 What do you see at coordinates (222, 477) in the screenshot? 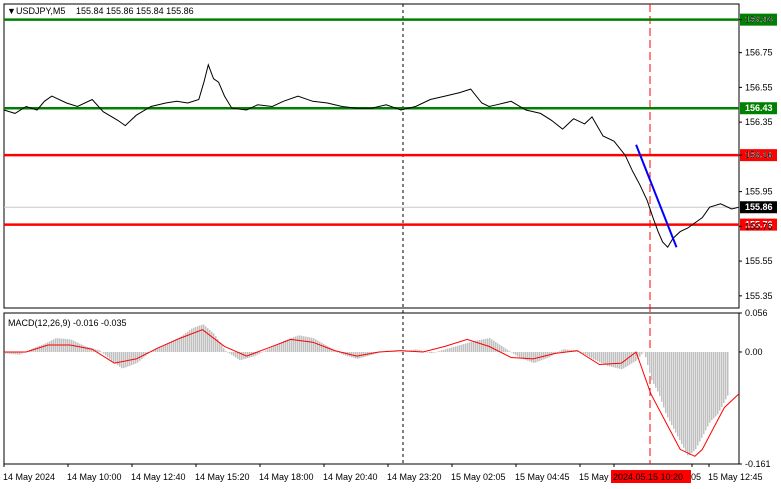
I see `x-tick-label: 14 May 15:20` at bounding box center [222, 477].